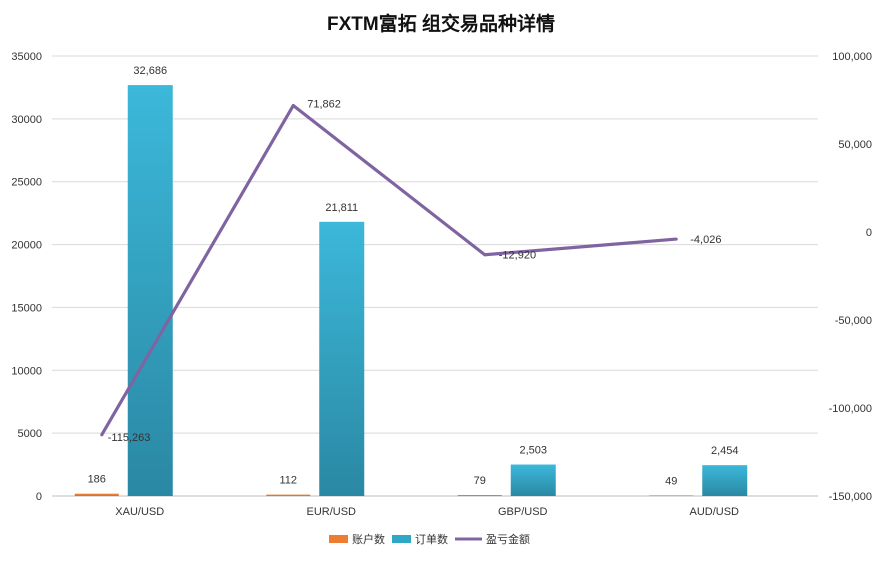 This screenshot has width=882, height=564. Describe the element at coordinates (480, 481) in the screenshot. I see `label-accounts: 79` at that location.